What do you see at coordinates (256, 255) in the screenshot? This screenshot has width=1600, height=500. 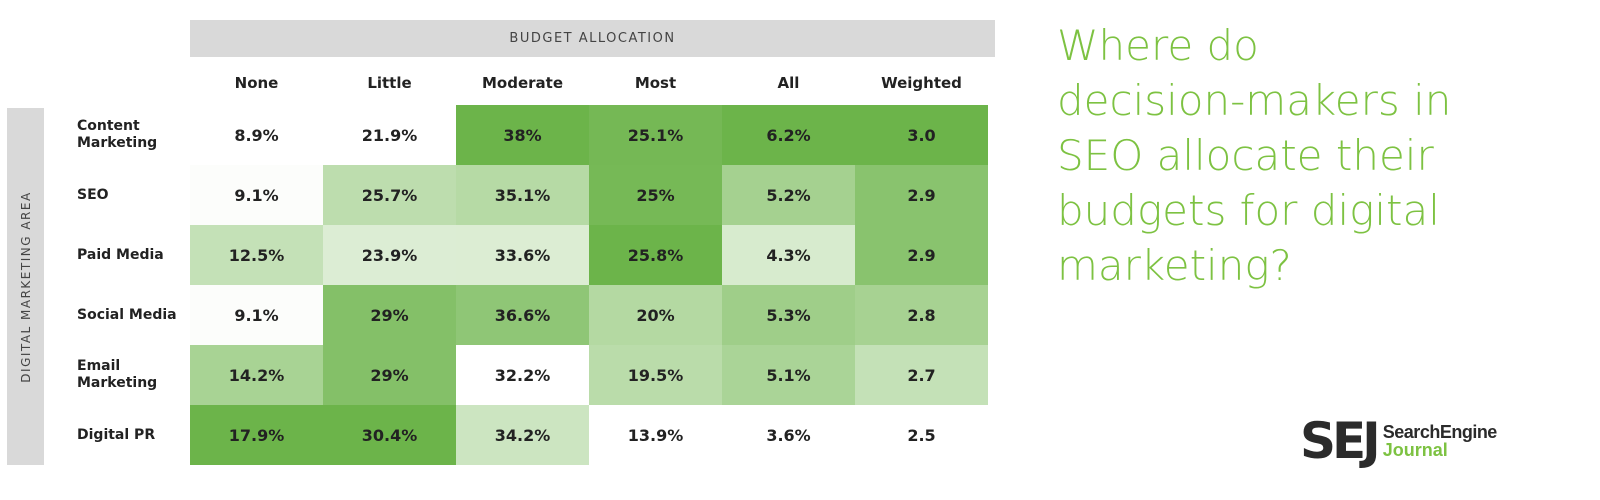 I see `table-cell: 12.5%` at bounding box center [256, 255].